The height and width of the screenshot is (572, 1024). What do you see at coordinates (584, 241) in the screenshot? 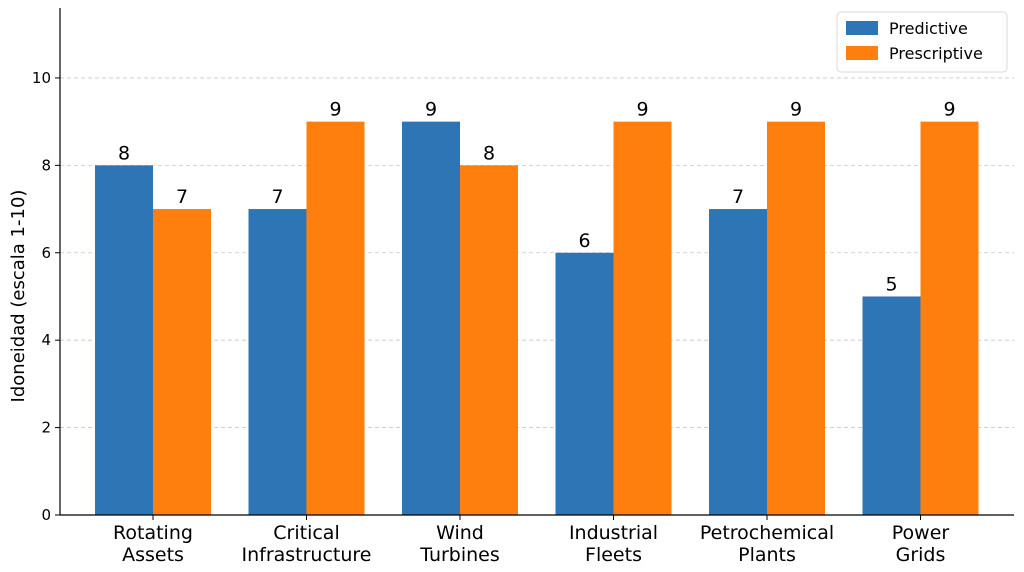
I see `data-label: 6` at bounding box center [584, 241].